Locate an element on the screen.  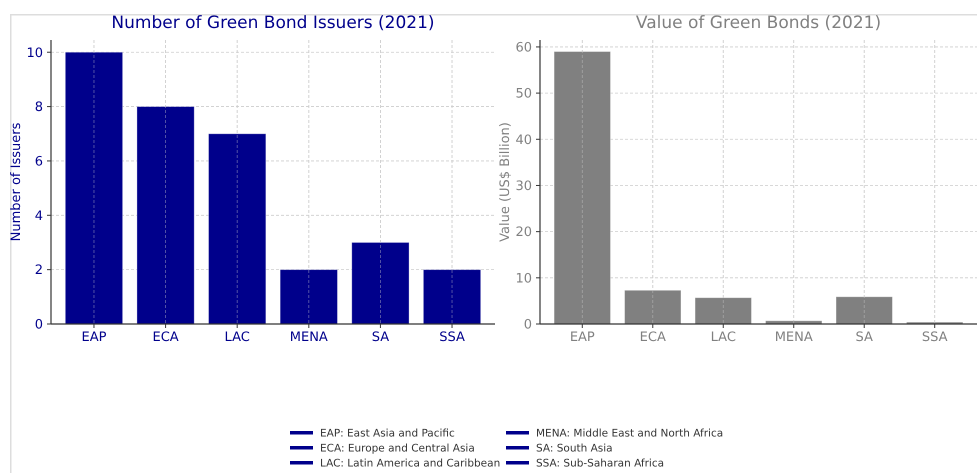
chart-title: Value of Green Bonds (2021) is located at coordinates (759, 23).